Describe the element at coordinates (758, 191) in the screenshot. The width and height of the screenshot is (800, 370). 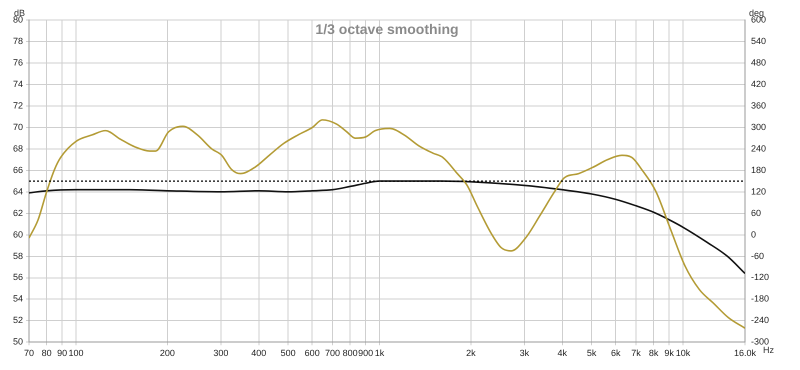
I see `y2-tick-label: 120` at that location.